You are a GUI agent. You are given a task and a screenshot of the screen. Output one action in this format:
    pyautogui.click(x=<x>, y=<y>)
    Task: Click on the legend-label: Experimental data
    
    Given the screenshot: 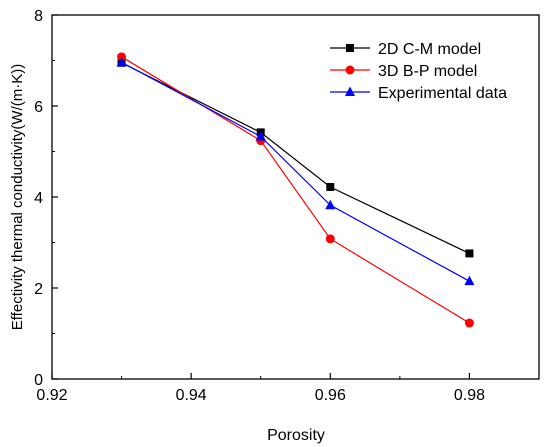 What is the action you would take?
    pyautogui.click(x=442, y=93)
    